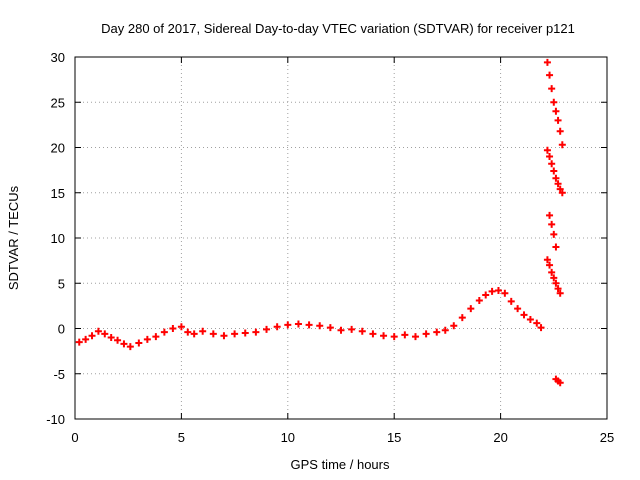 The image size is (640, 480). What do you see at coordinates (500, 437) in the screenshot?
I see `x-tick-label: 20` at bounding box center [500, 437].